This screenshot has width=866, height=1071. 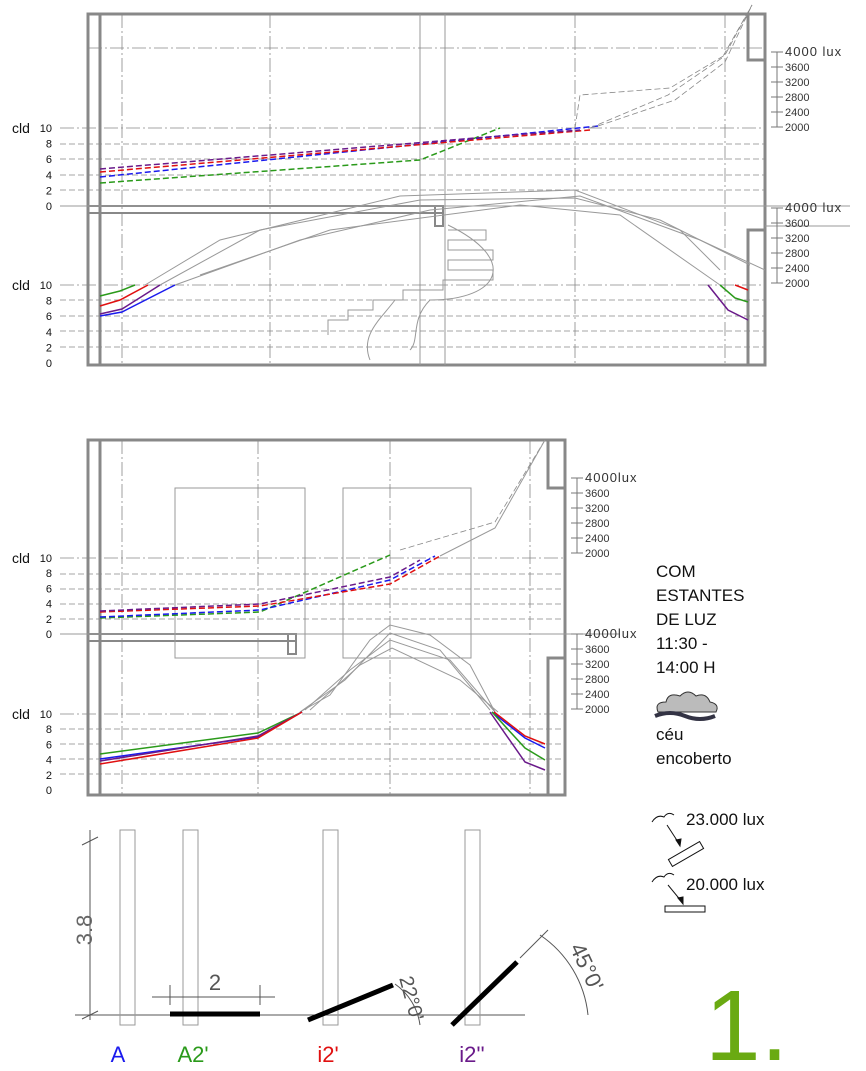 What do you see at coordinates (700, 595) in the screenshot?
I see `legend-line: ESTANTES` at bounding box center [700, 595].